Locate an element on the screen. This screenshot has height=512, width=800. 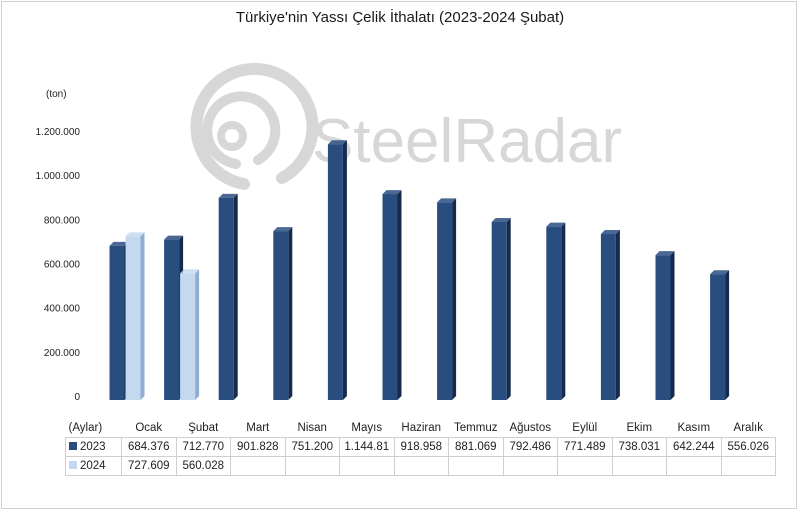
legend-swatch-2024 is located at coordinates (73, 465).